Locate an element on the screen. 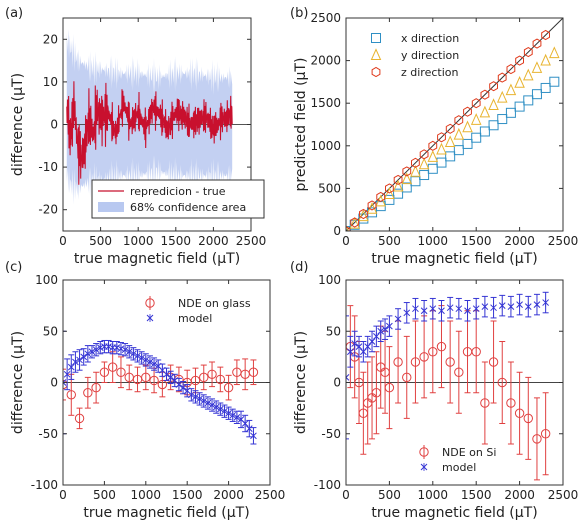 The image size is (581, 532). identity-line is located at coordinates (454, 124).